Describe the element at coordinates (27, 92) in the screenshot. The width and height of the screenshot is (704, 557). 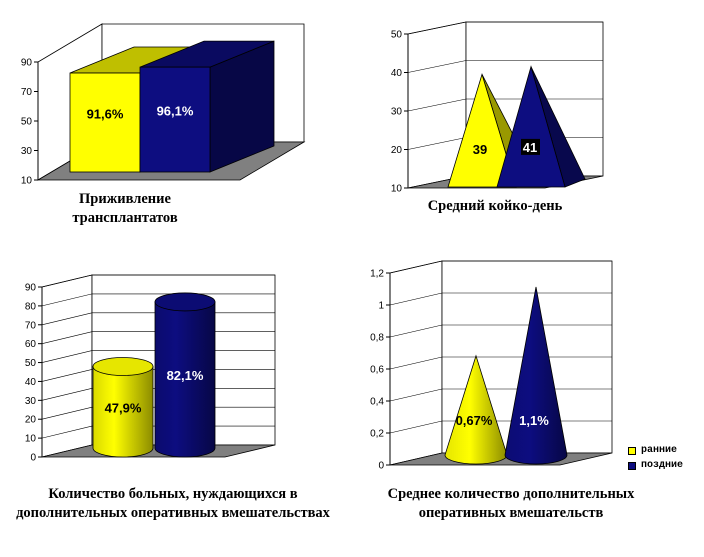
I see `chart1-tick-label: 70` at that location.